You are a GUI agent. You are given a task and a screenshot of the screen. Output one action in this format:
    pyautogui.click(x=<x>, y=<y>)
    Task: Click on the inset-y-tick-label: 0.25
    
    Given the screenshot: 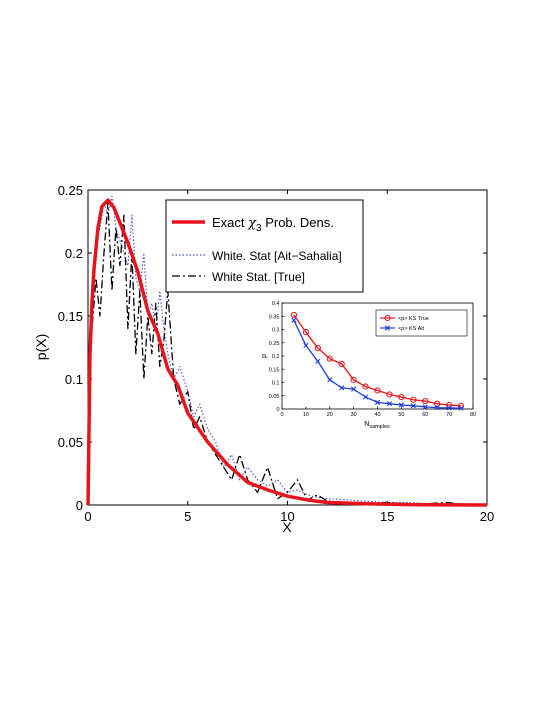 What is the action you would take?
    pyautogui.click(x=274, y=344)
    